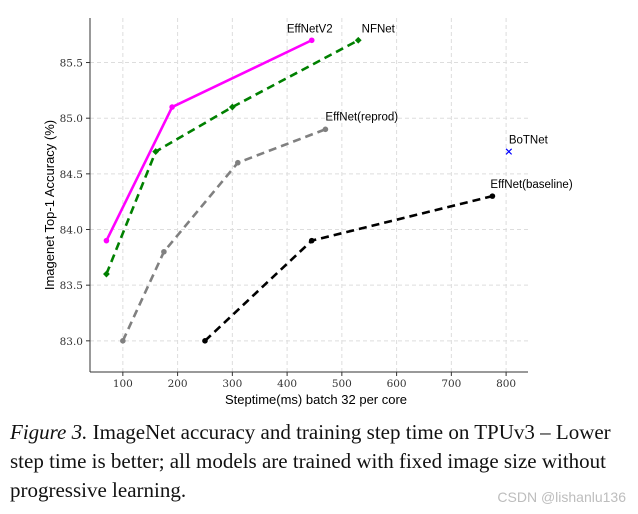 The image size is (638, 514). What do you see at coordinates (71, 286) in the screenshot?
I see `y-tick-label-1: 83.5` at bounding box center [71, 286].